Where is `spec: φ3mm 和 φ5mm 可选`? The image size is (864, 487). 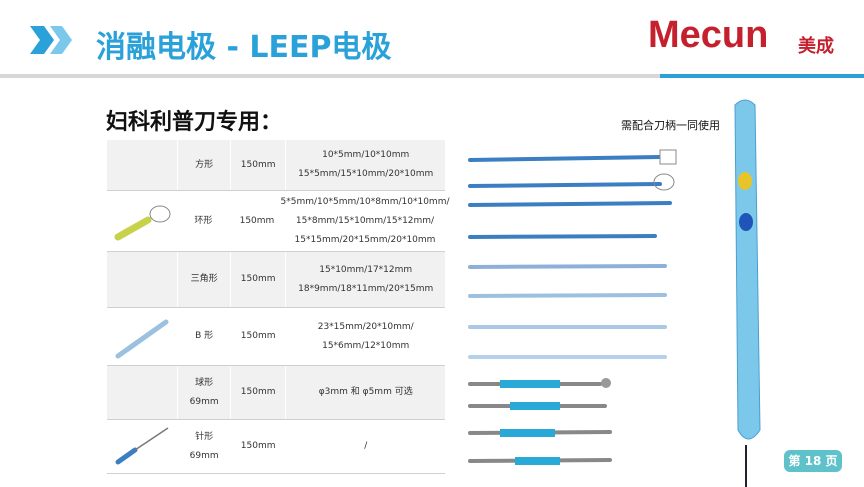
spec: φ3mm 和 φ5mm 可选 is located at coordinates (365, 392).